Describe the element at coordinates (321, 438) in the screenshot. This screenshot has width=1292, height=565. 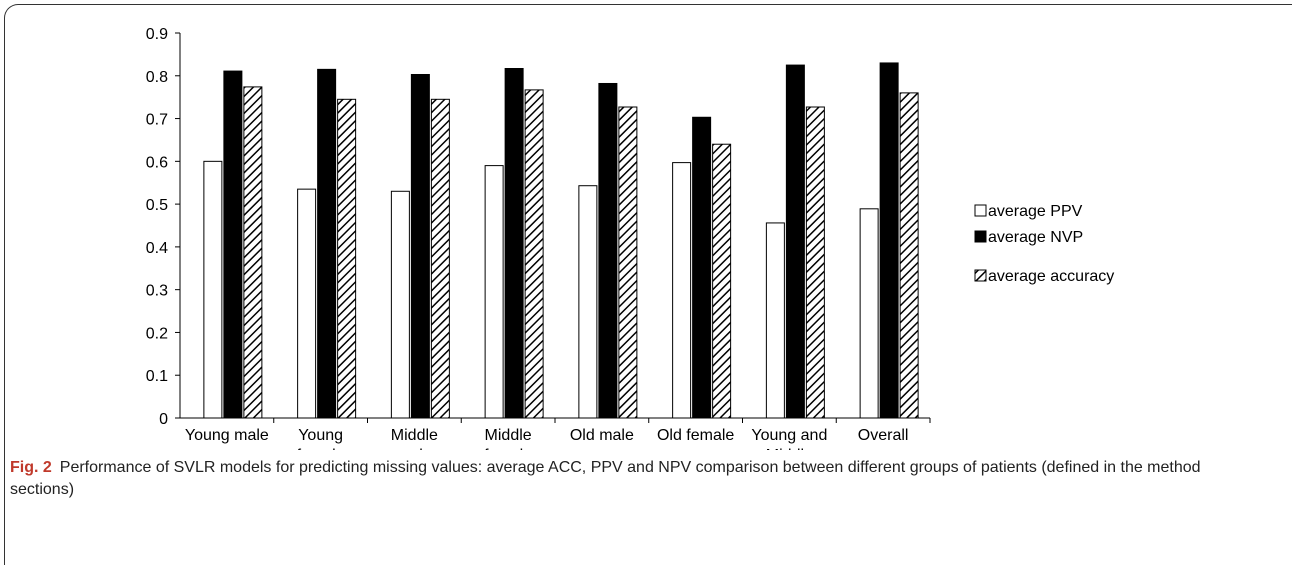
I see `x-tick-label: Youngfemale` at that location.